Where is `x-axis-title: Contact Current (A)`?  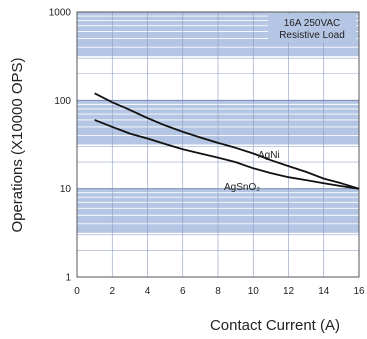 x-axis-title: Contact Current (A) is located at coordinates (275, 325).